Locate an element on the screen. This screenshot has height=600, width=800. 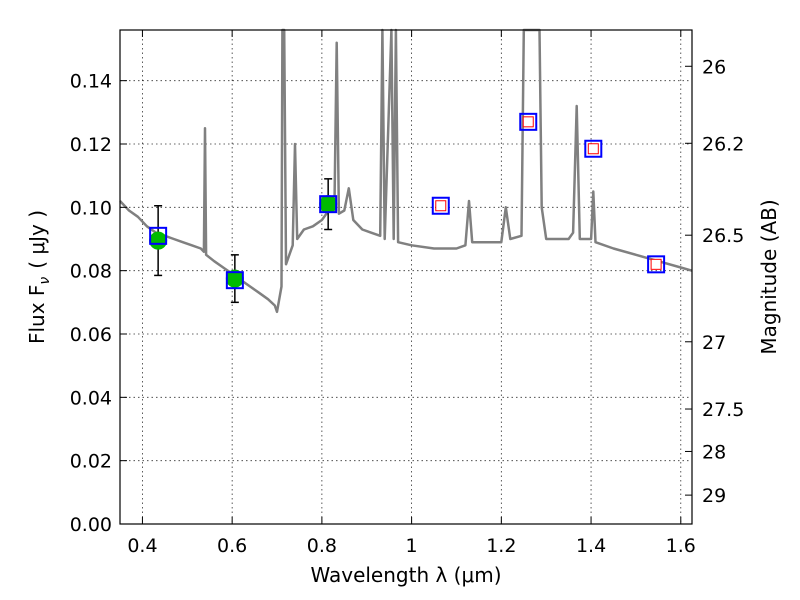
y-axis-label: Flux Fν ( μJy ) is located at coordinates (39, 277).